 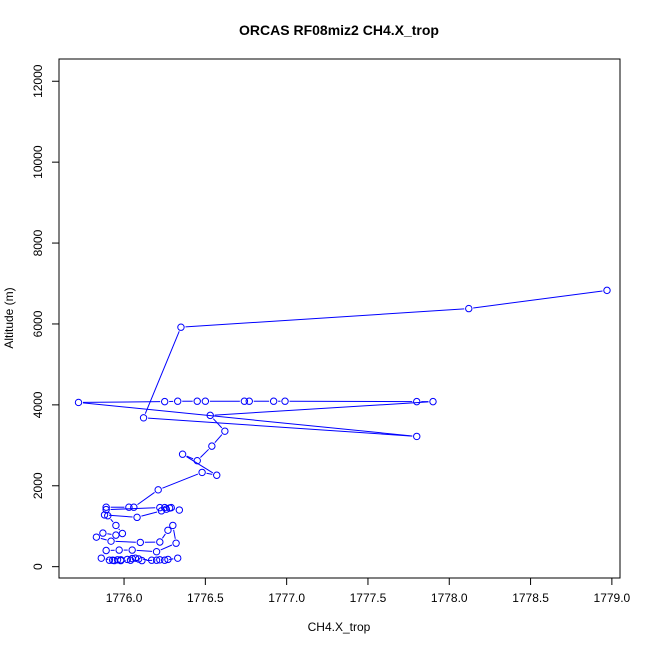 I want to click on x-tick-label: 1776.0, so click(x=124, y=598).